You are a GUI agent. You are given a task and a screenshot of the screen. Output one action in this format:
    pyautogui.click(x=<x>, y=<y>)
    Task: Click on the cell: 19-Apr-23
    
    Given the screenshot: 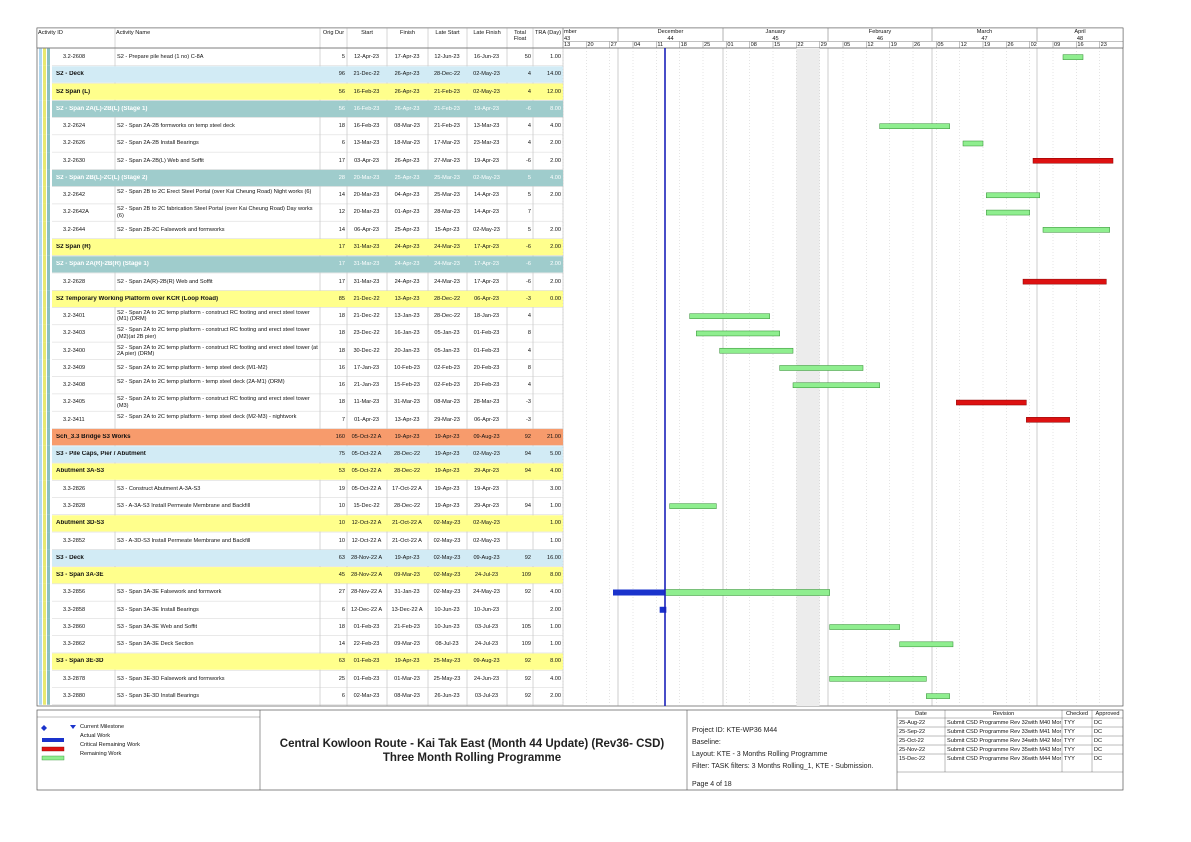 What is the action you would take?
    pyautogui.click(x=407, y=436)
    